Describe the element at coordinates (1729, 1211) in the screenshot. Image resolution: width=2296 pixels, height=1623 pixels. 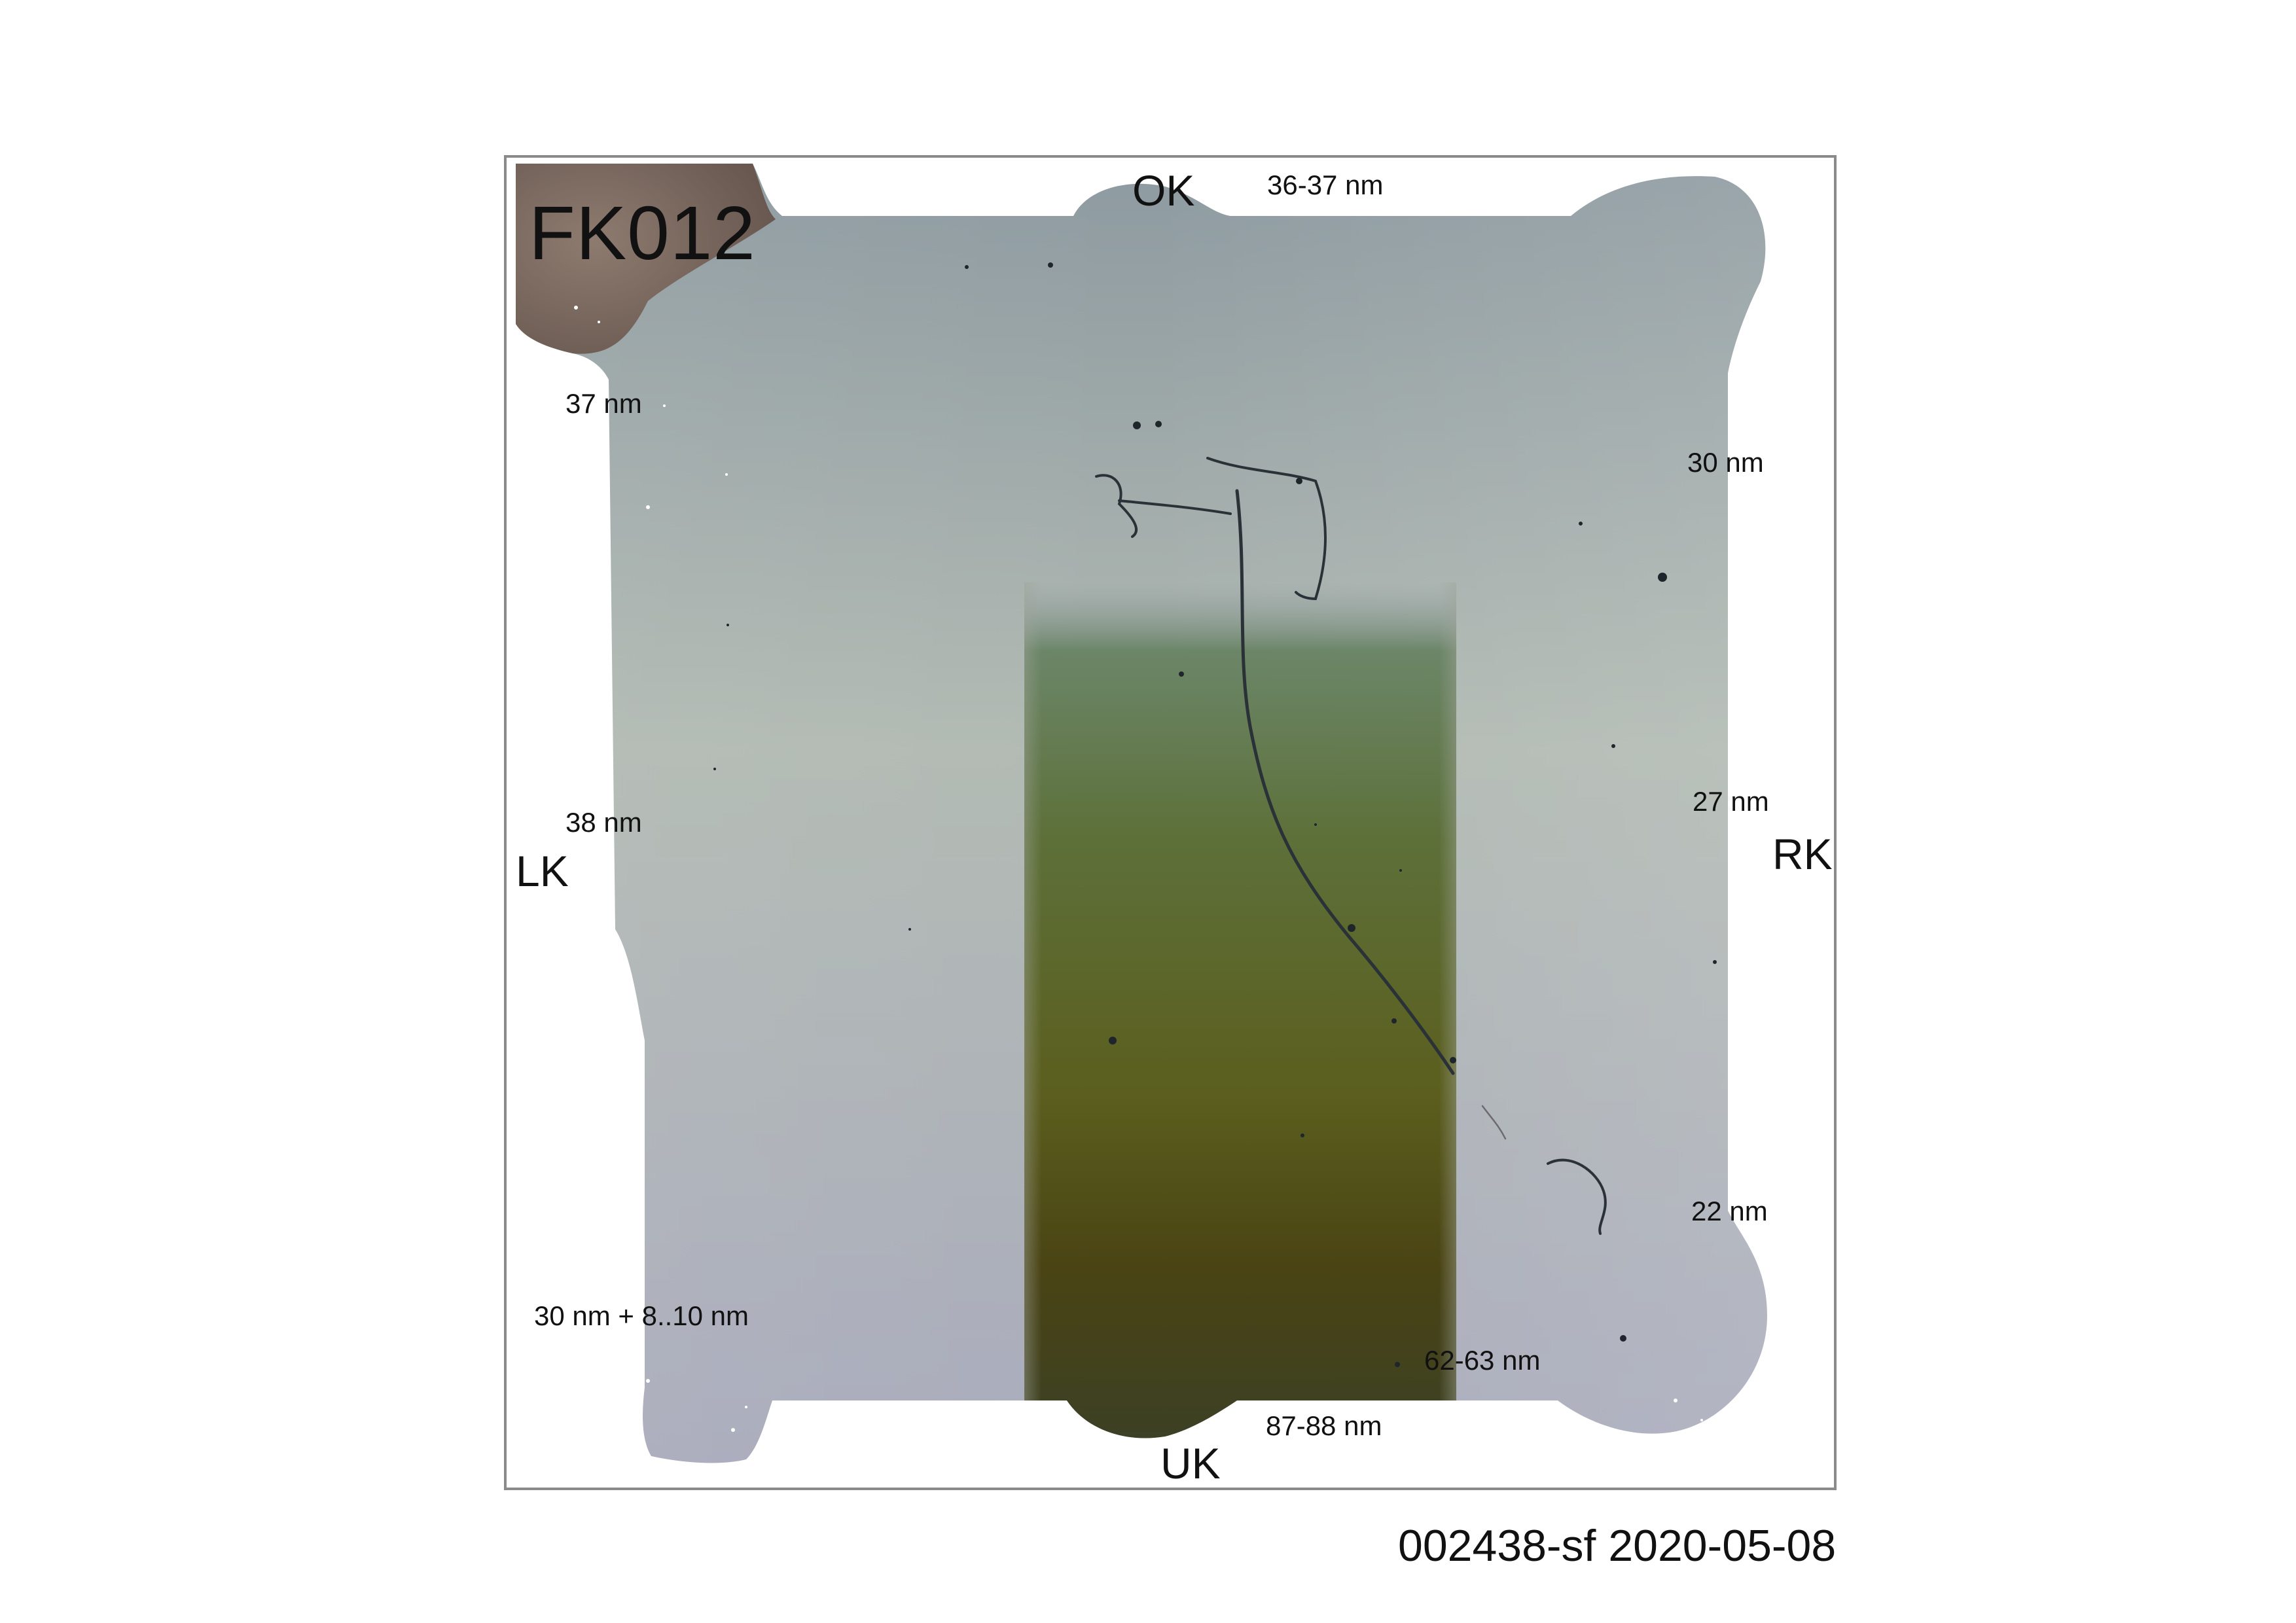
I see `thickness-label-right-lower: 22 nm` at that location.